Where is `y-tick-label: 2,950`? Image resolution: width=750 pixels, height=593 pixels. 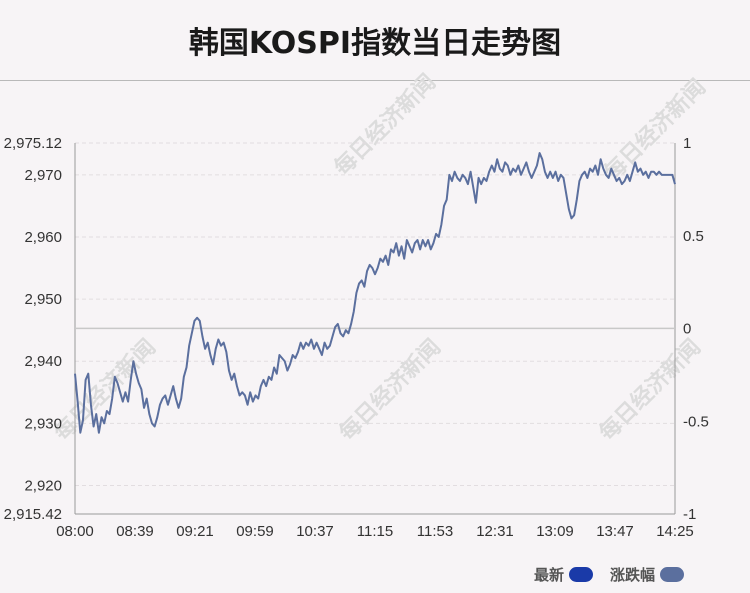 y-tick-label: 2,950 is located at coordinates (43, 299).